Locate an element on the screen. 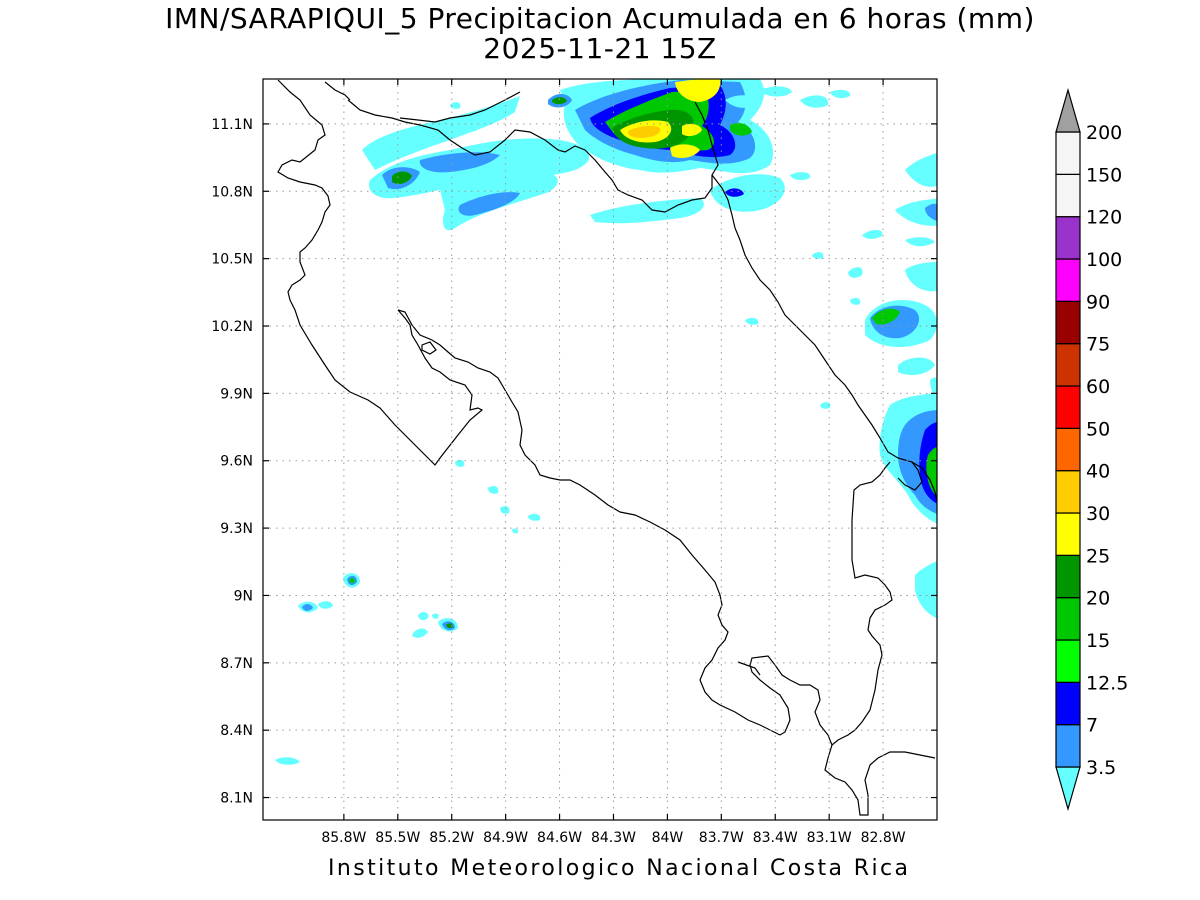 The width and height of the screenshot is (1200, 900). colorbar-label: 40 is located at coordinates (1098, 472).